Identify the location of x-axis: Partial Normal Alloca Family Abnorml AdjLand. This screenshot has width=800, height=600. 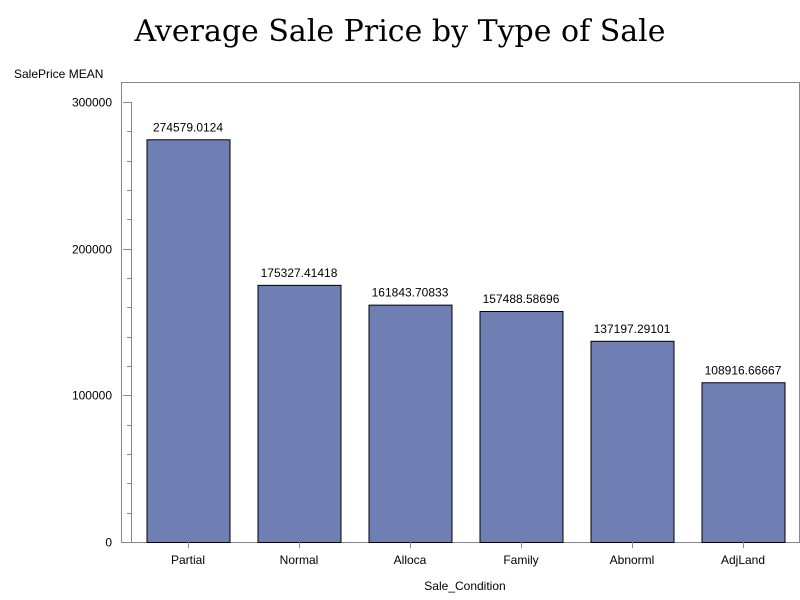
(468, 554).